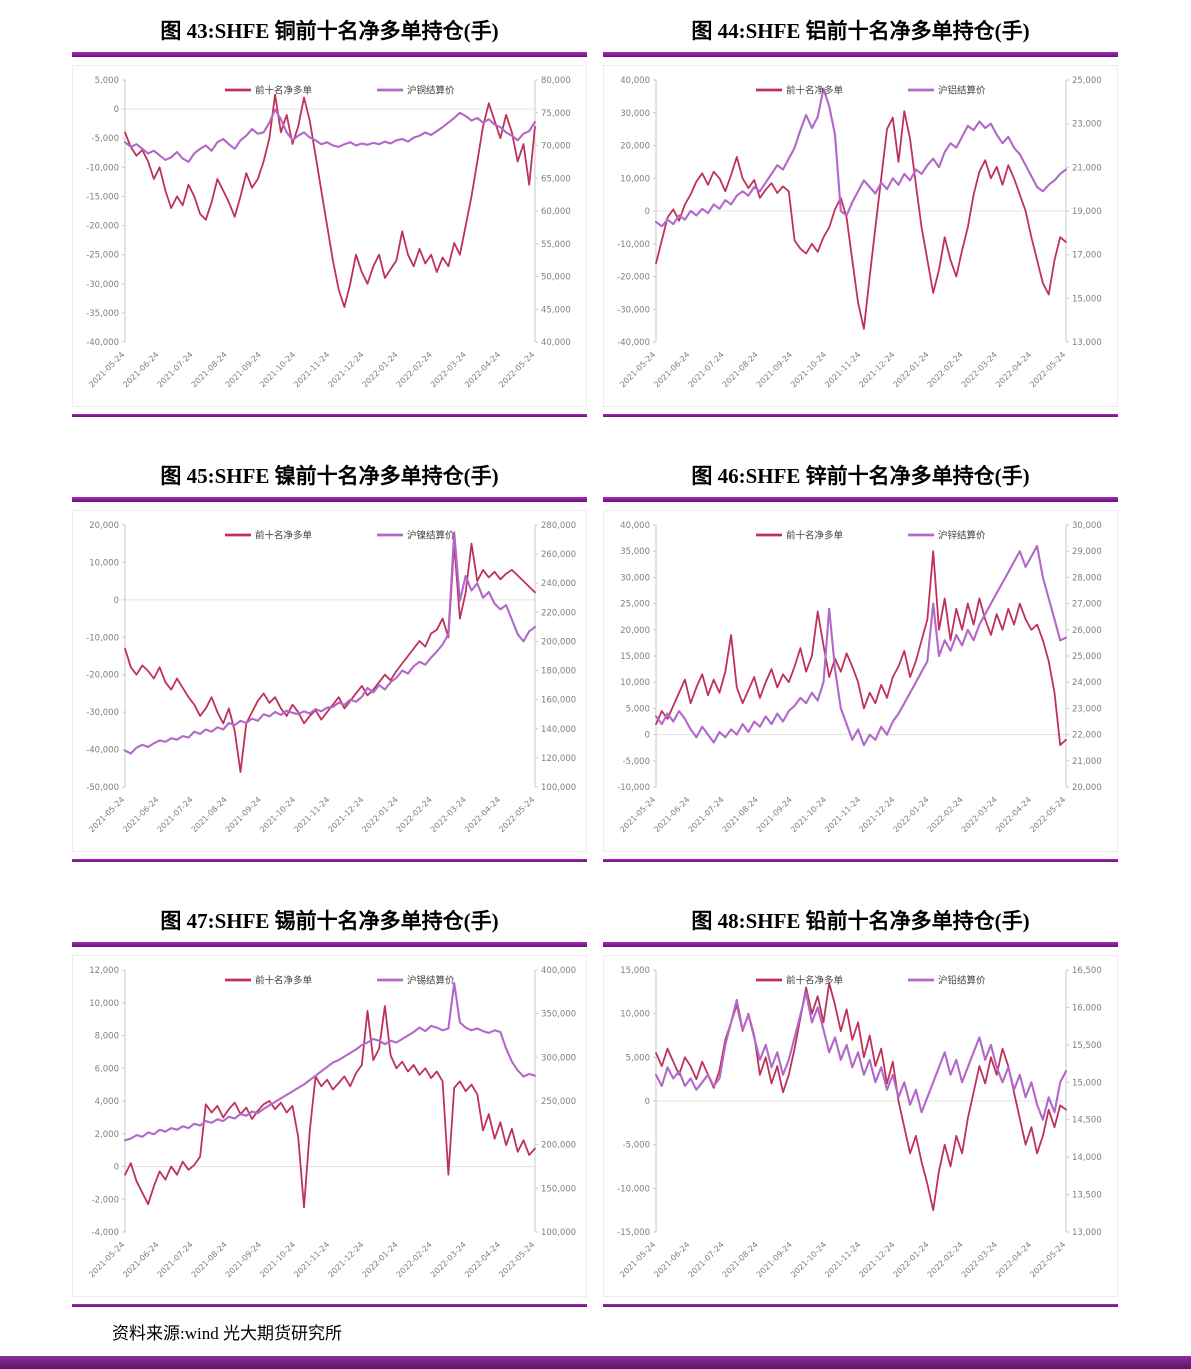 This screenshot has height=1369, width=1191. Describe the element at coordinates (871, 536) in the screenshot. I see `legend: 前十名净多单 沪锌结算价` at that location.